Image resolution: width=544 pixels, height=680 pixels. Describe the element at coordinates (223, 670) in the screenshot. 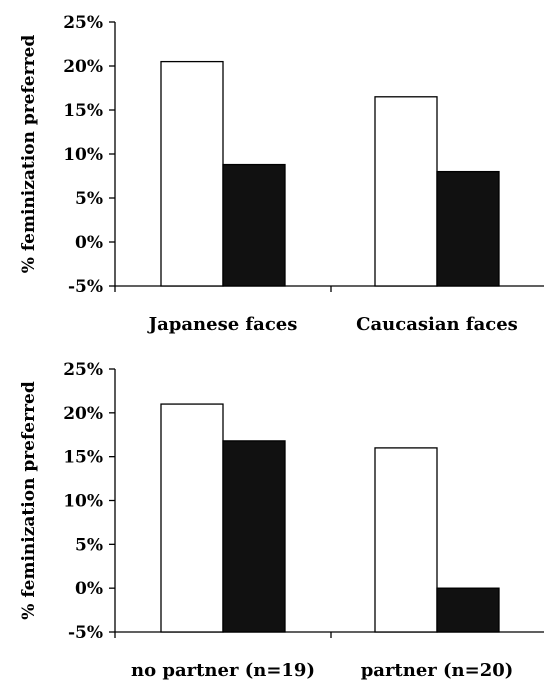

I see `x-category-label: no partner (n=19)` at that location.